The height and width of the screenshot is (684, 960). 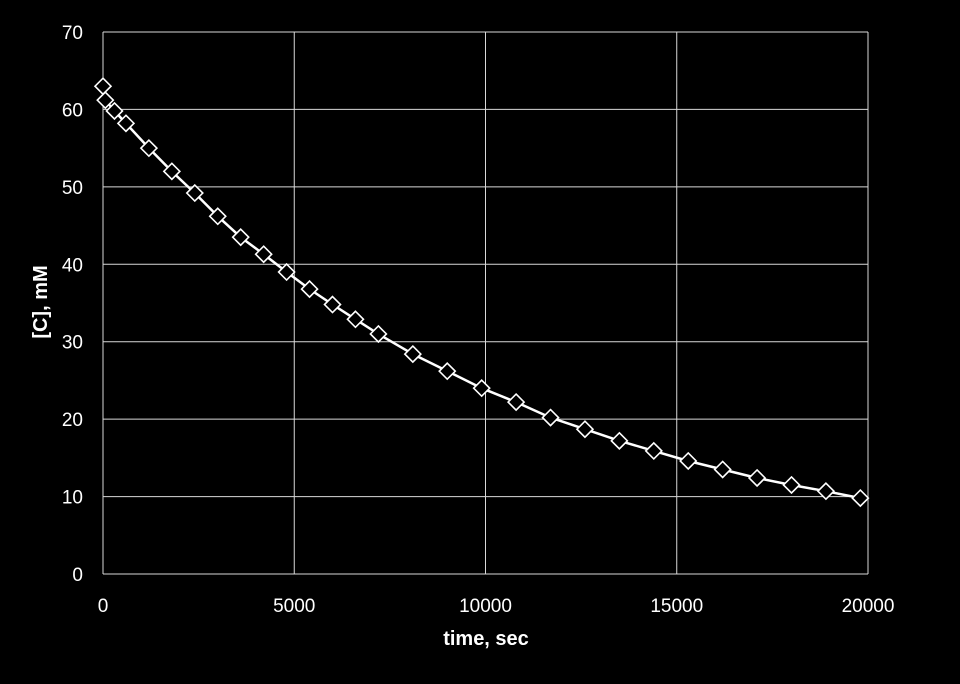 What do you see at coordinates (72, 498) in the screenshot?
I see `y-tick-label: 10` at bounding box center [72, 498].